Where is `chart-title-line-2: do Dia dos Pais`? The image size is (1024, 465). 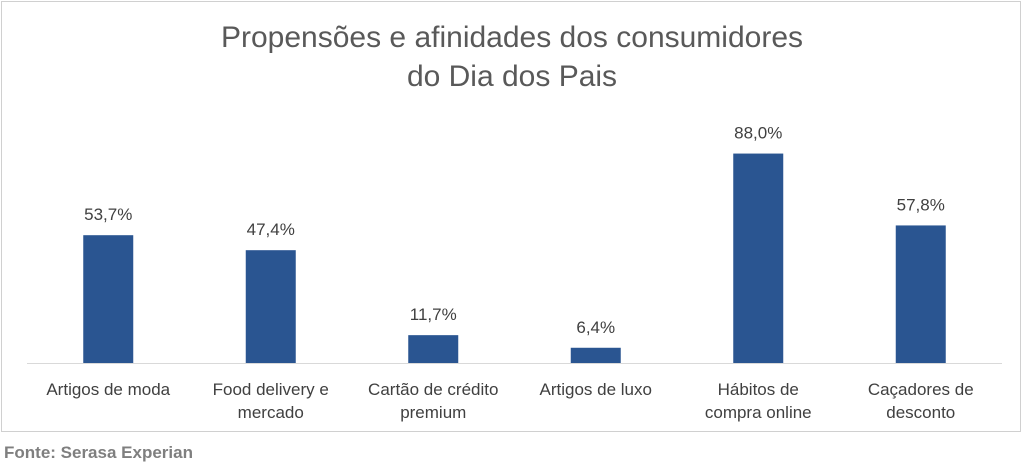 chart-title-line-2: do Dia dos Pais is located at coordinates (512, 76).